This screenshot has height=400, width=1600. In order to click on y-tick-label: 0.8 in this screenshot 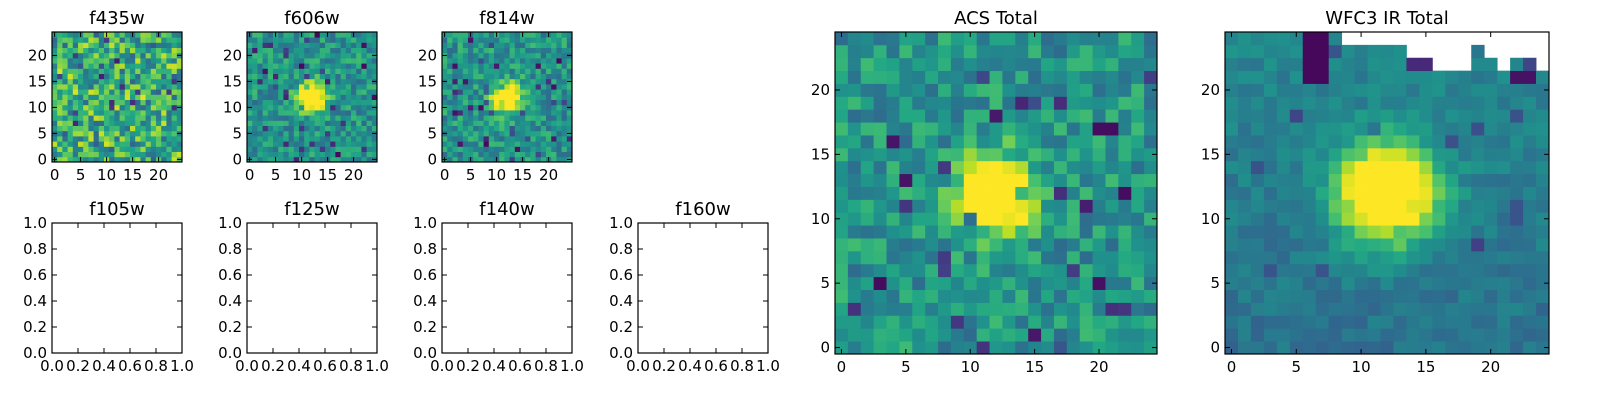, I will do `click(230, 249)`.